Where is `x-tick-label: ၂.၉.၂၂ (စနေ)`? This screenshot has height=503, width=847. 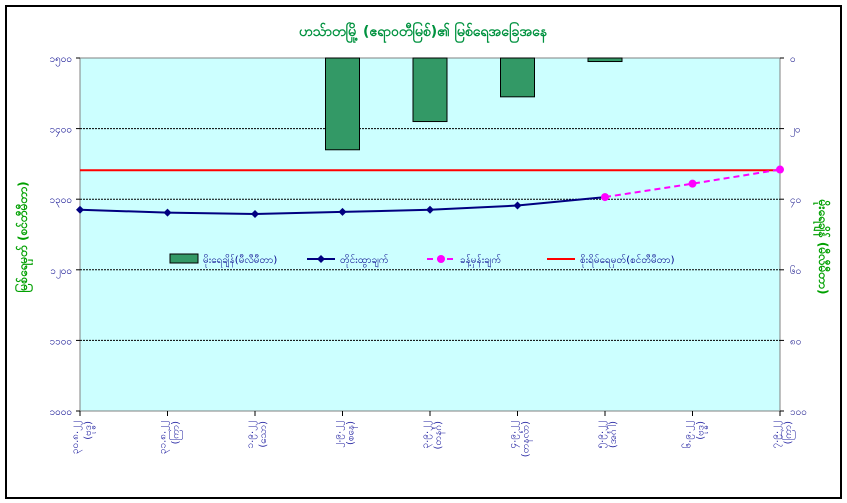
x-tick-label: ၂.၉.၂၂ (စနေ) is located at coordinates (346, 434).